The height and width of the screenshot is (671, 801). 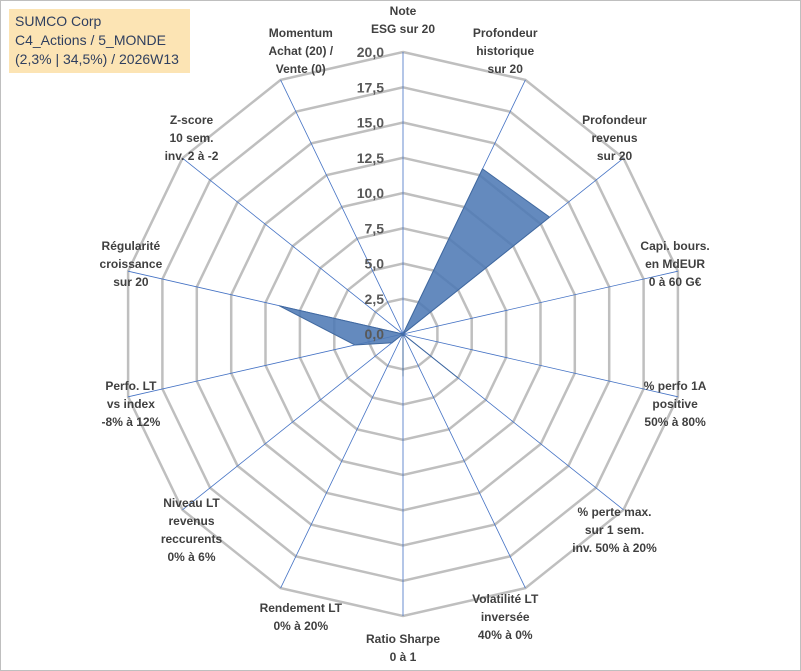 I want to click on axis-label: Régularité croissance sur 20, so click(x=131, y=264).